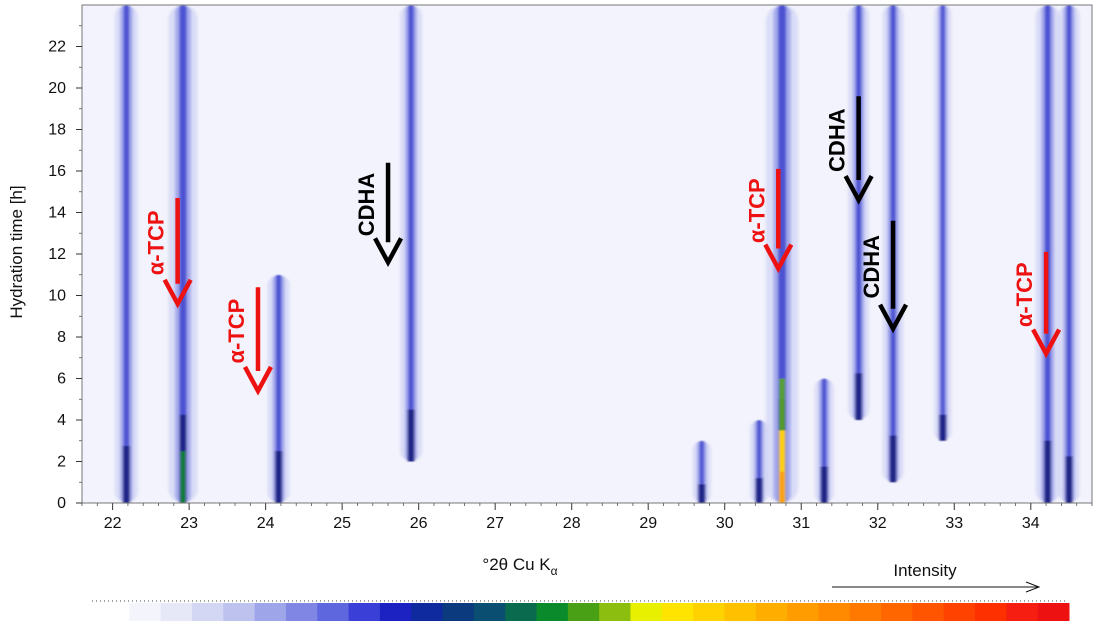 Image resolution: width=1102 pixels, height=626 pixels. I want to click on x-tick-label: 30, so click(725, 523).